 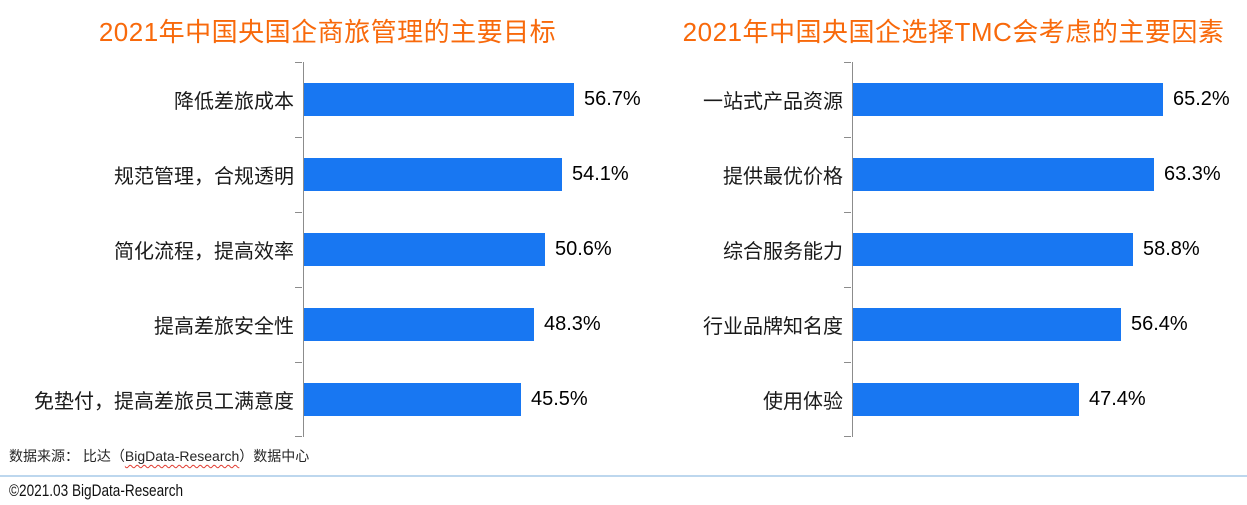 I want to click on chart-row: 降低差旅成本 56.7%, so click(x=327, y=99).